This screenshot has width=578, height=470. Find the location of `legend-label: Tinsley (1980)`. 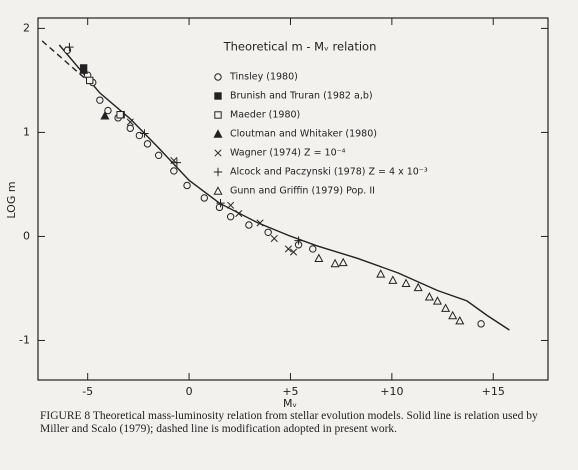

legend-label: Tinsley (1980) is located at coordinates (263, 77).